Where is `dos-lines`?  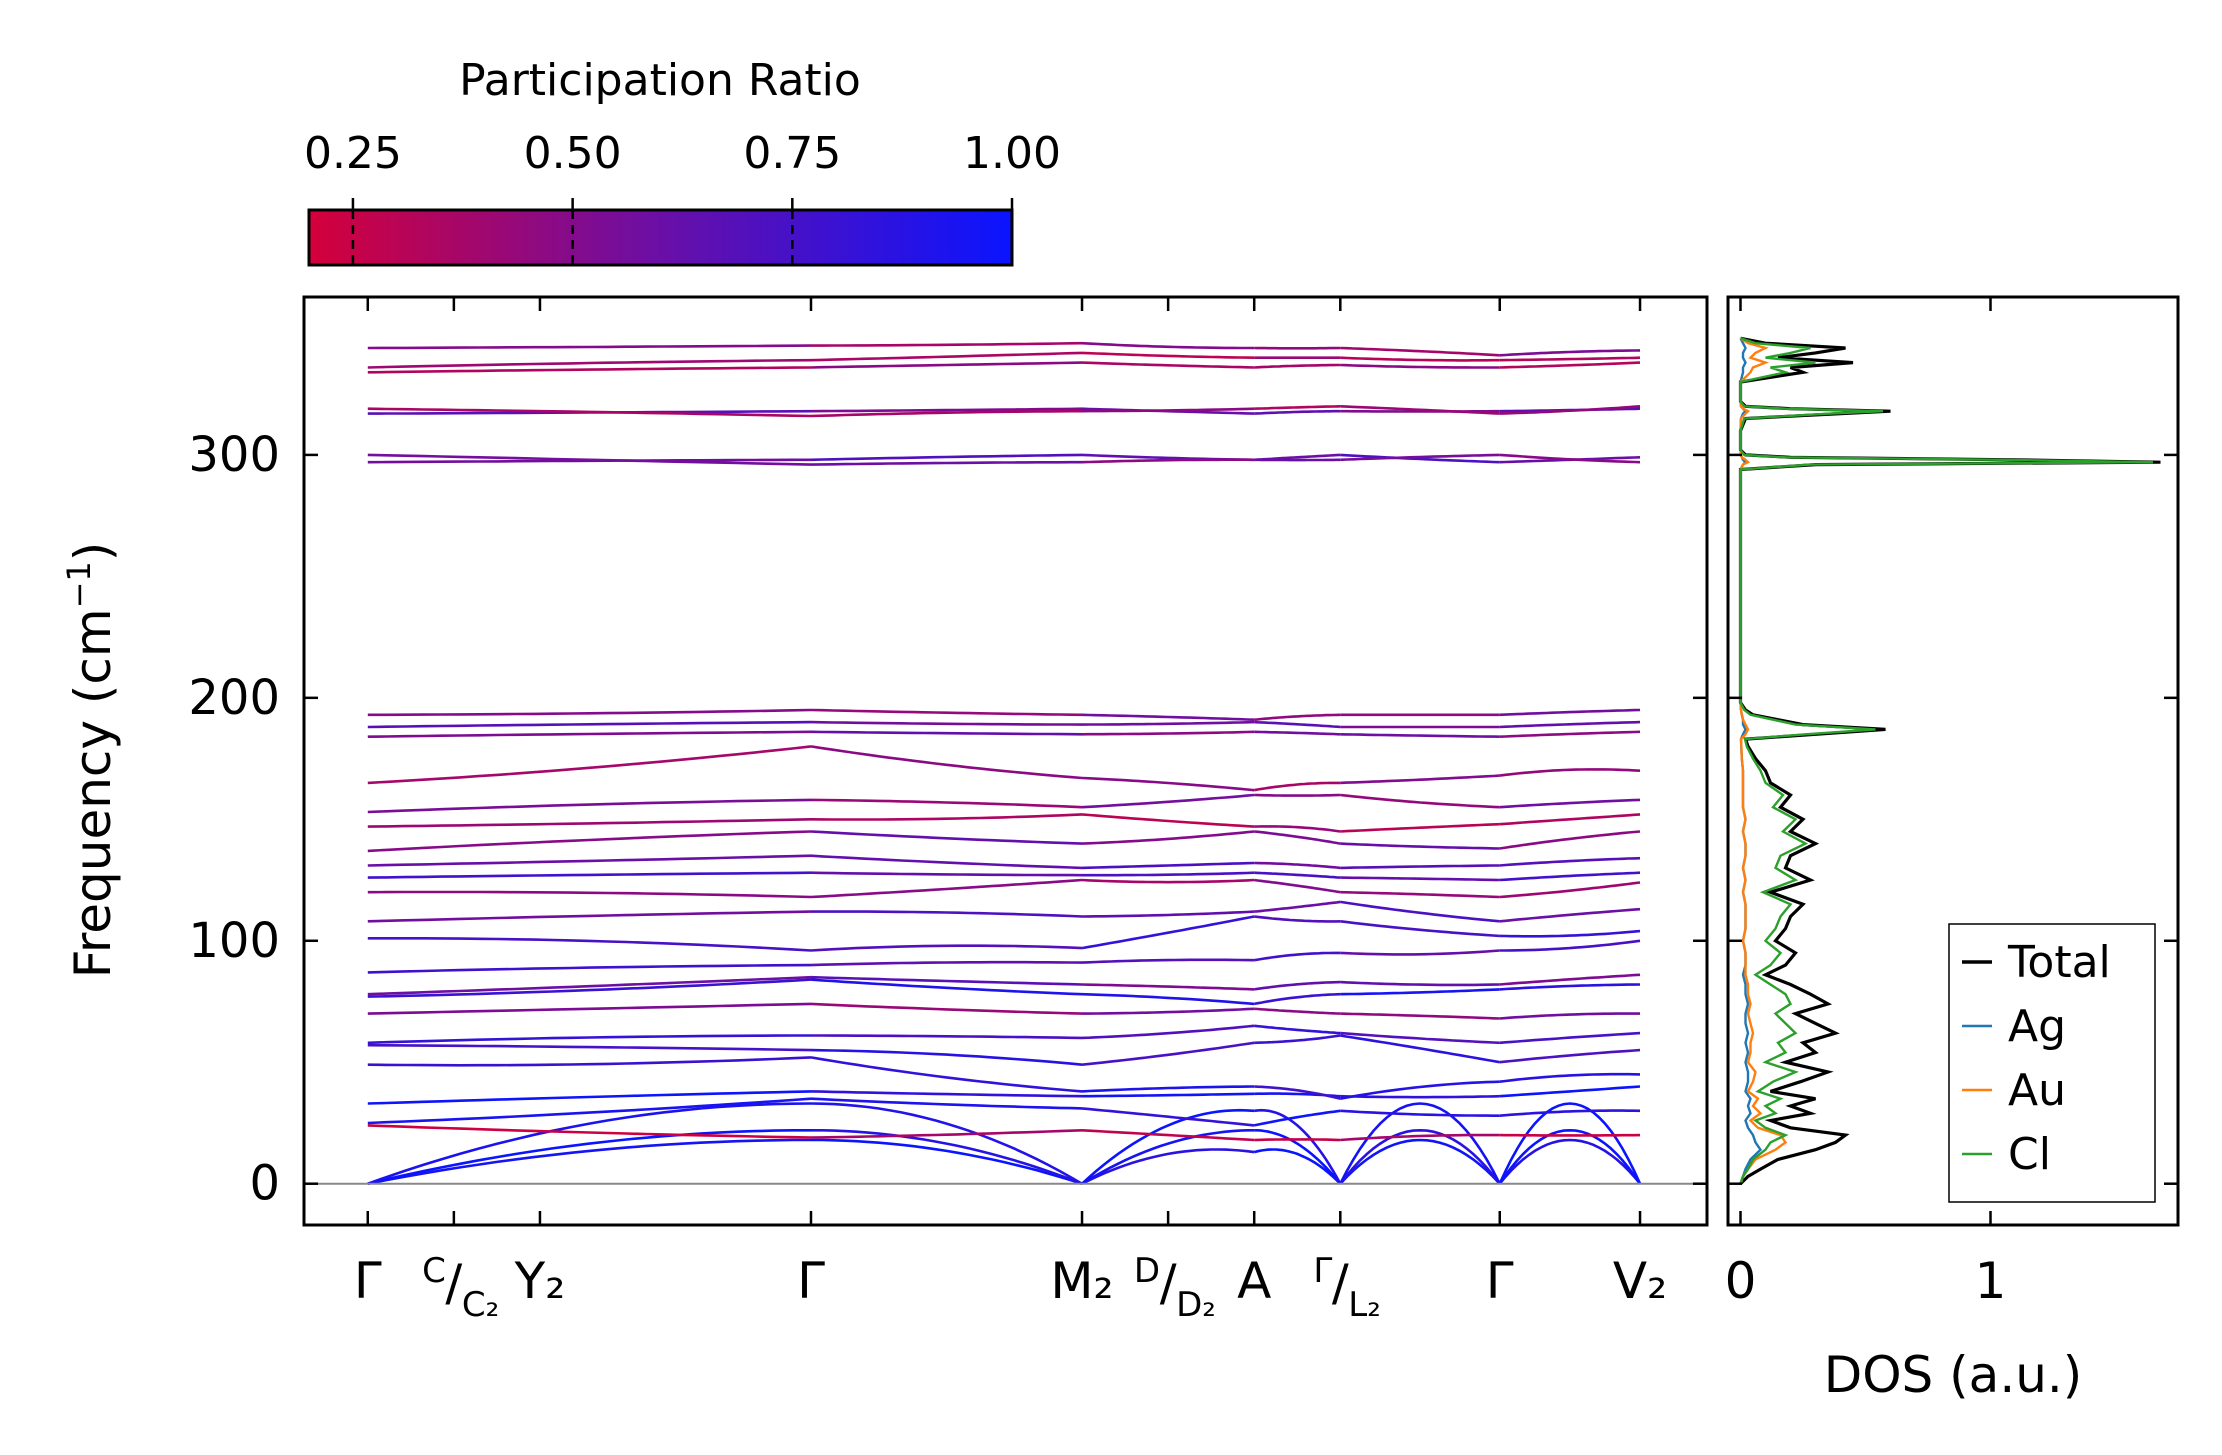
dos-lines is located at coordinates (1949, 760).